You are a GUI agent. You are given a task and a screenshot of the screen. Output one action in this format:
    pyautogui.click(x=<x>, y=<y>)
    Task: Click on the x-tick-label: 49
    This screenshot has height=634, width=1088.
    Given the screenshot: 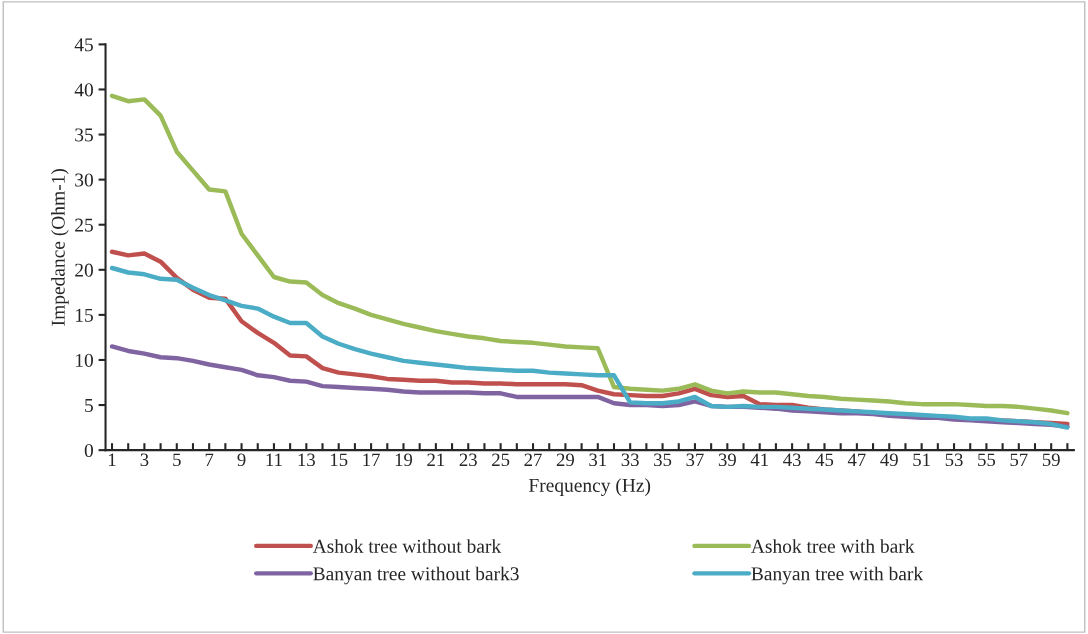 What is the action you would take?
    pyautogui.click(x=889, y=460)
    